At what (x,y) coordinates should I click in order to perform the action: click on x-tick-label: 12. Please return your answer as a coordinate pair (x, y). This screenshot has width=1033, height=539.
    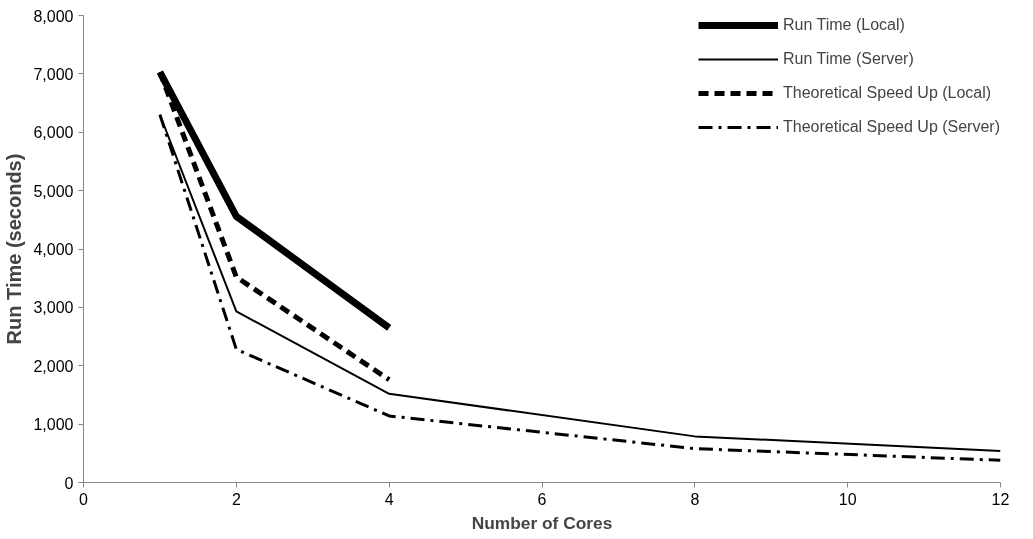
    Looking at the image, I should click on (1000, 499).